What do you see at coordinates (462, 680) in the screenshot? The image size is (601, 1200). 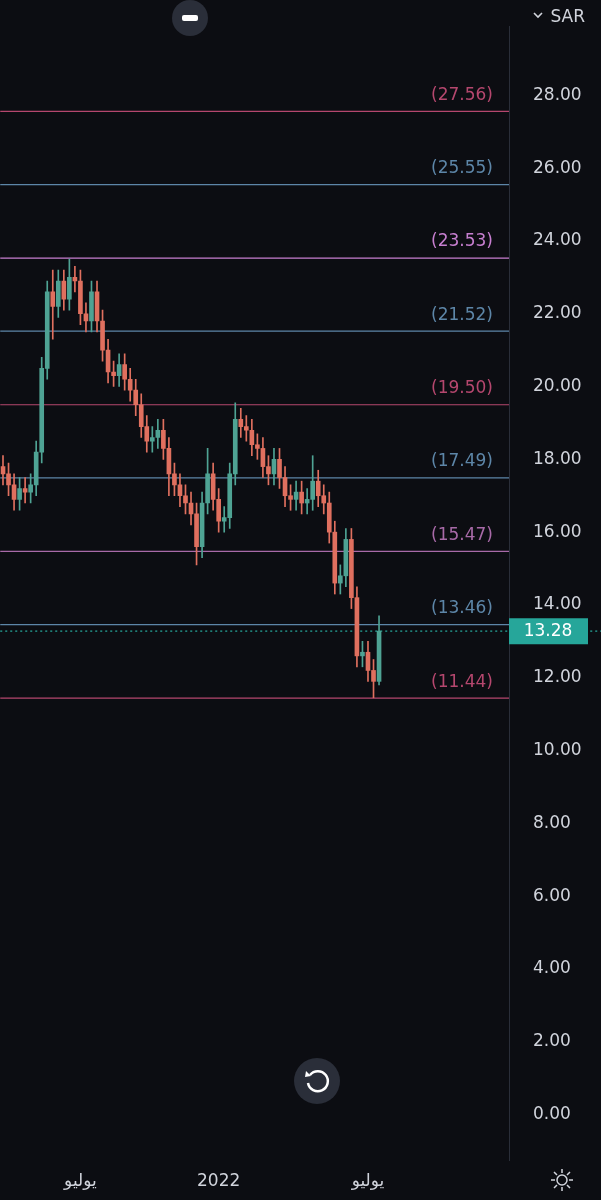 I see `ref-line-label: (11.44)` at bounding box center [462, 680].